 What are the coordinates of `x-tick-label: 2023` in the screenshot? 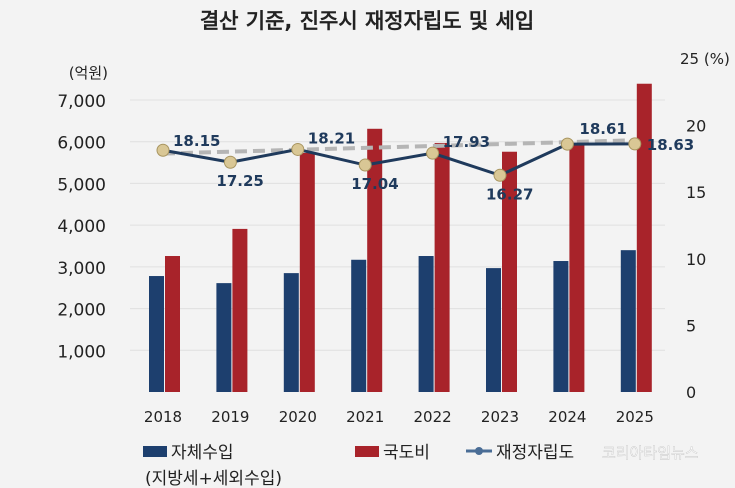 It's located at (500, 417).